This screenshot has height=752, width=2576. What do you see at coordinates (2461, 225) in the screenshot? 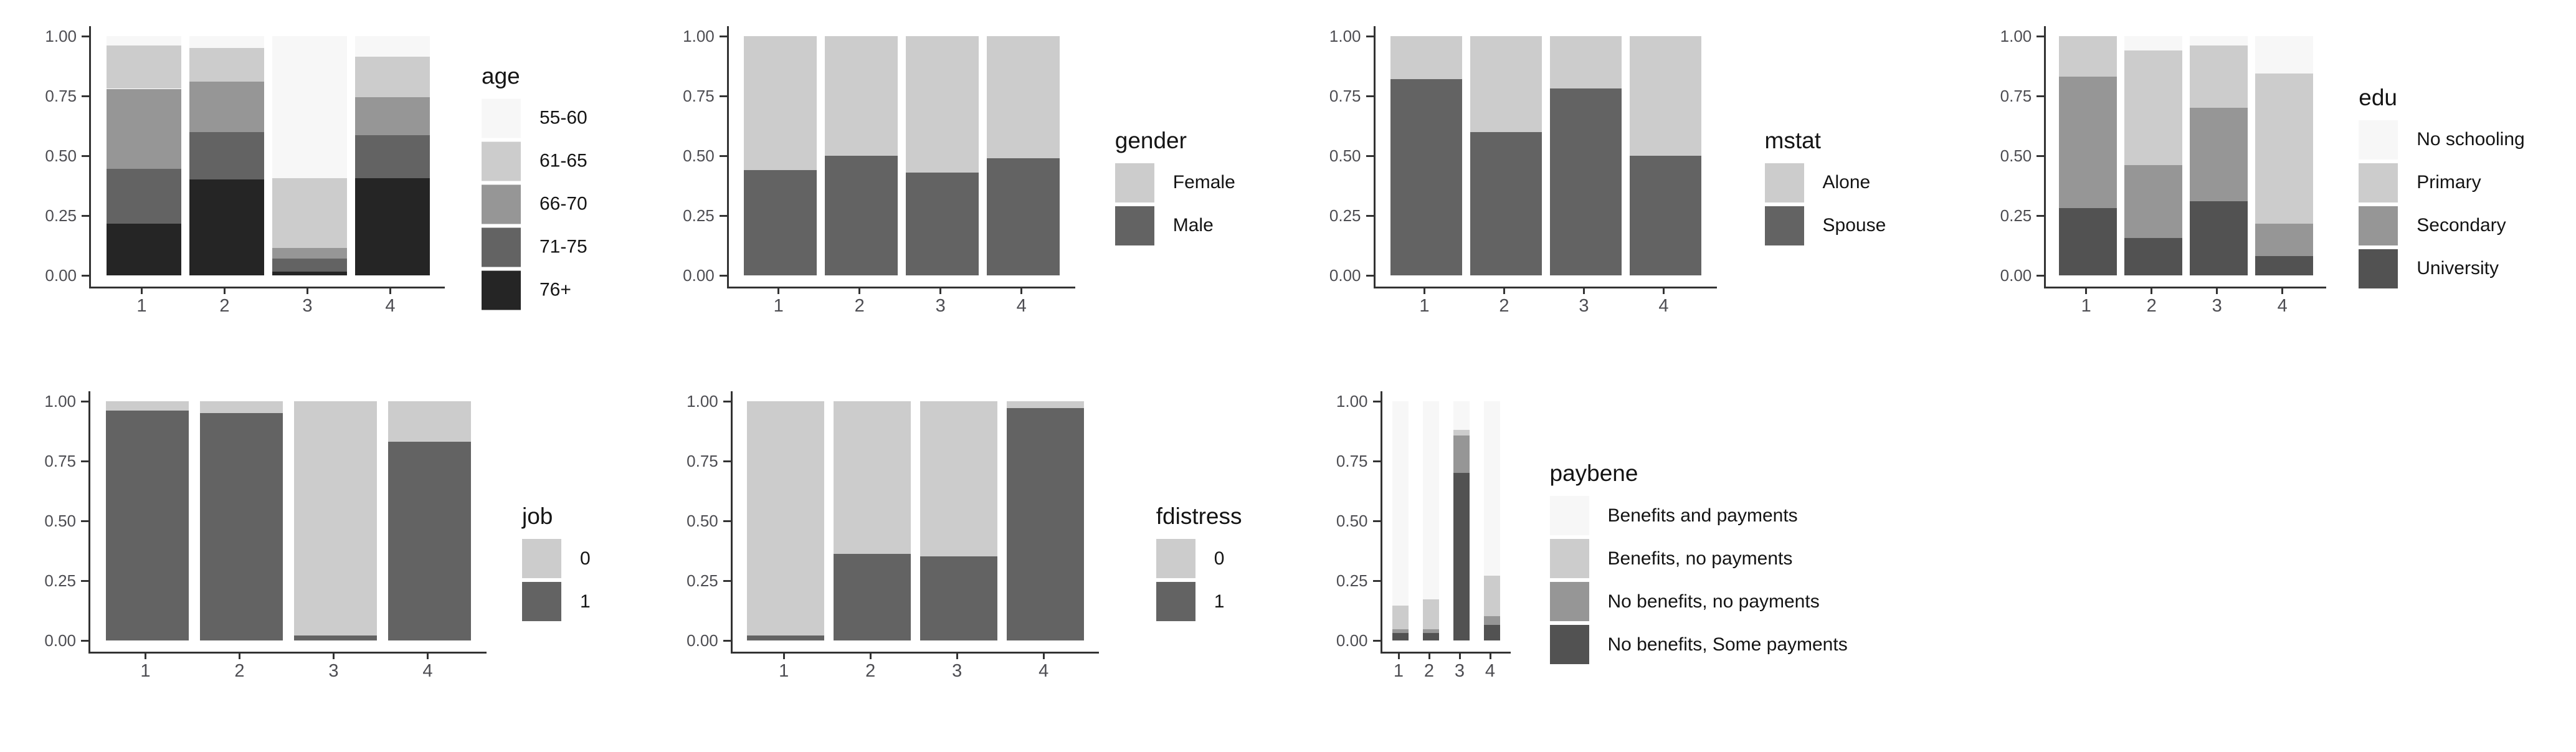
I see `legend-label: Secondary` at bounding box center [2461, 225].